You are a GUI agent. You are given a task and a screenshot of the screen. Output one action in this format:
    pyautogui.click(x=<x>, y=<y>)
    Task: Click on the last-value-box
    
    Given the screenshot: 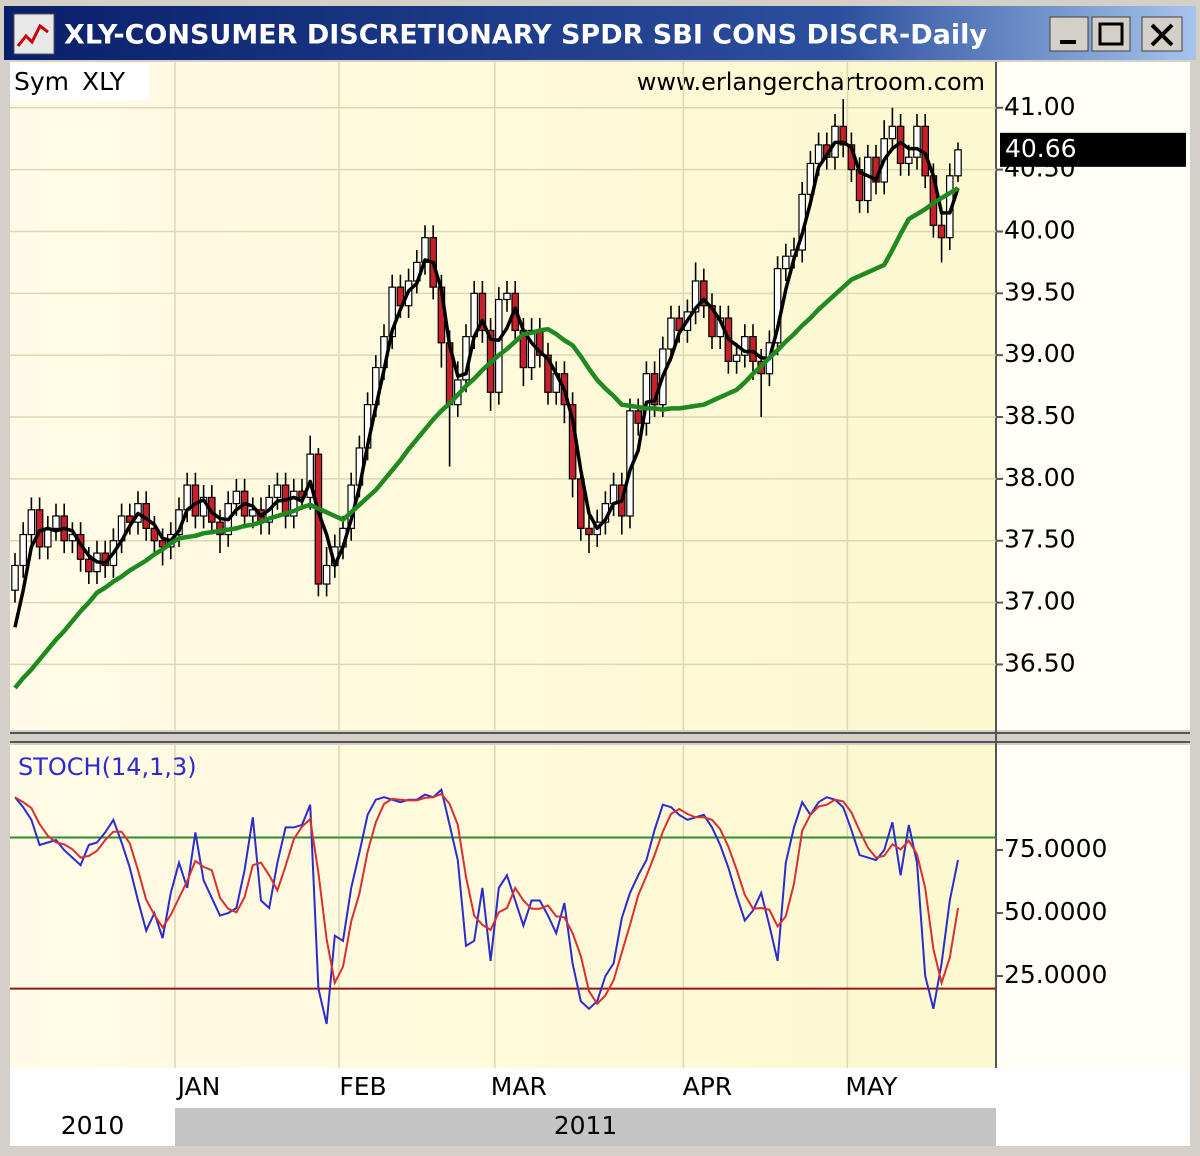 What is the action you would take?
    pyautogui.click(x=1093, y=149)
    